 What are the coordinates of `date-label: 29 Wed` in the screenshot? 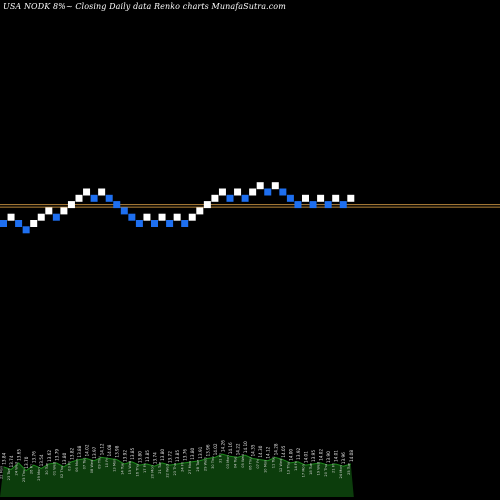 It's located at (205, 465).